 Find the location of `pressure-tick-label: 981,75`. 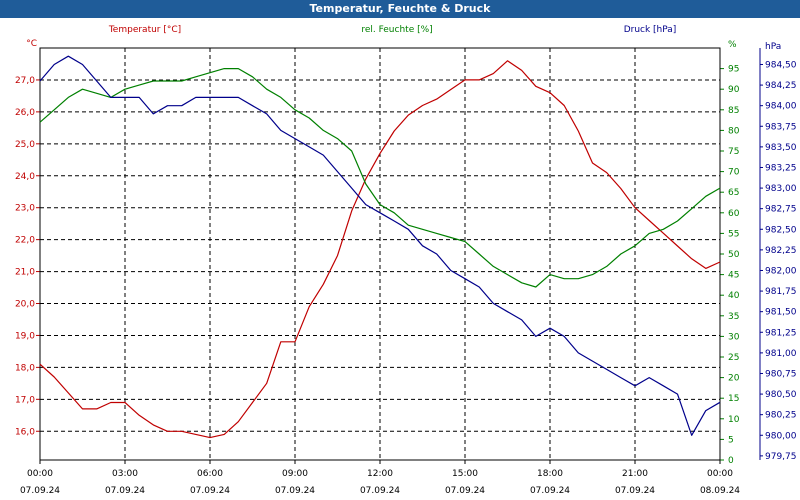

pressure-tick-label: 981,75 is located at coordinates (781, 292).